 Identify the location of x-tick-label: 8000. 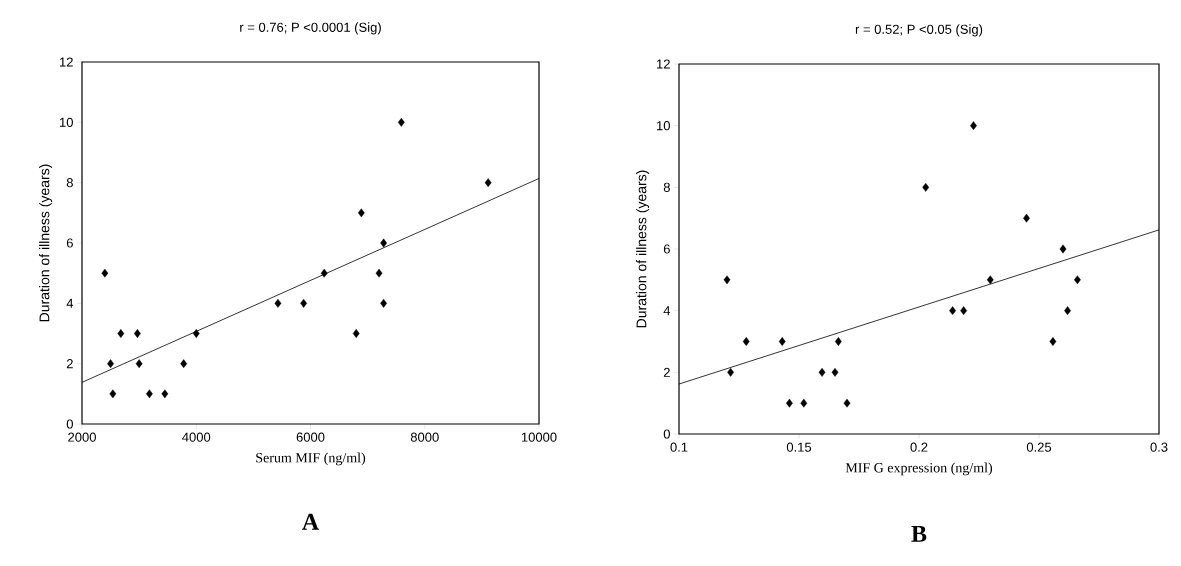
(424, 437).